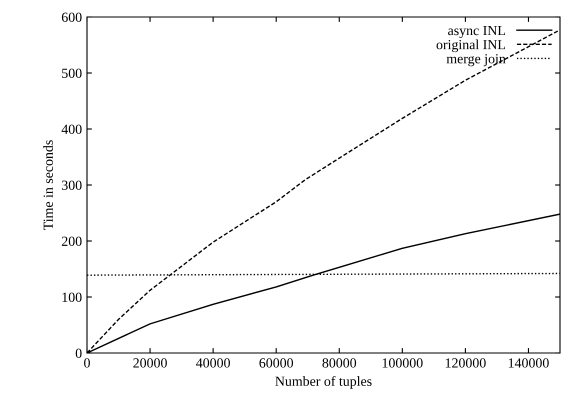 This screenshot has width=563, height=405. Describe the element at coordinates (339, 363) in the screenshot. I see `x-tick-label: 80000` at that location.